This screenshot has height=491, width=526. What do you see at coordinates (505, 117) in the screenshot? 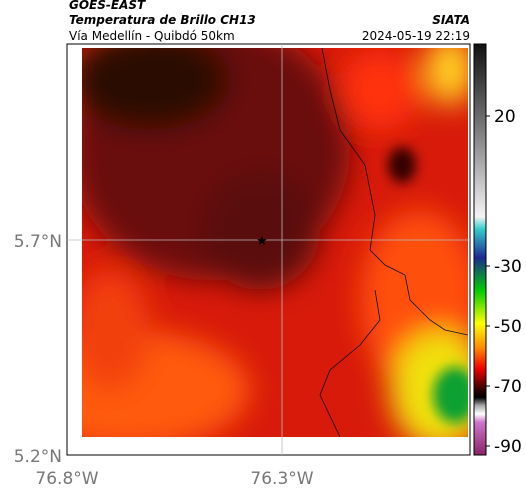
I see `colorbar-tick-label: 20` at bounding box center [505, 117].